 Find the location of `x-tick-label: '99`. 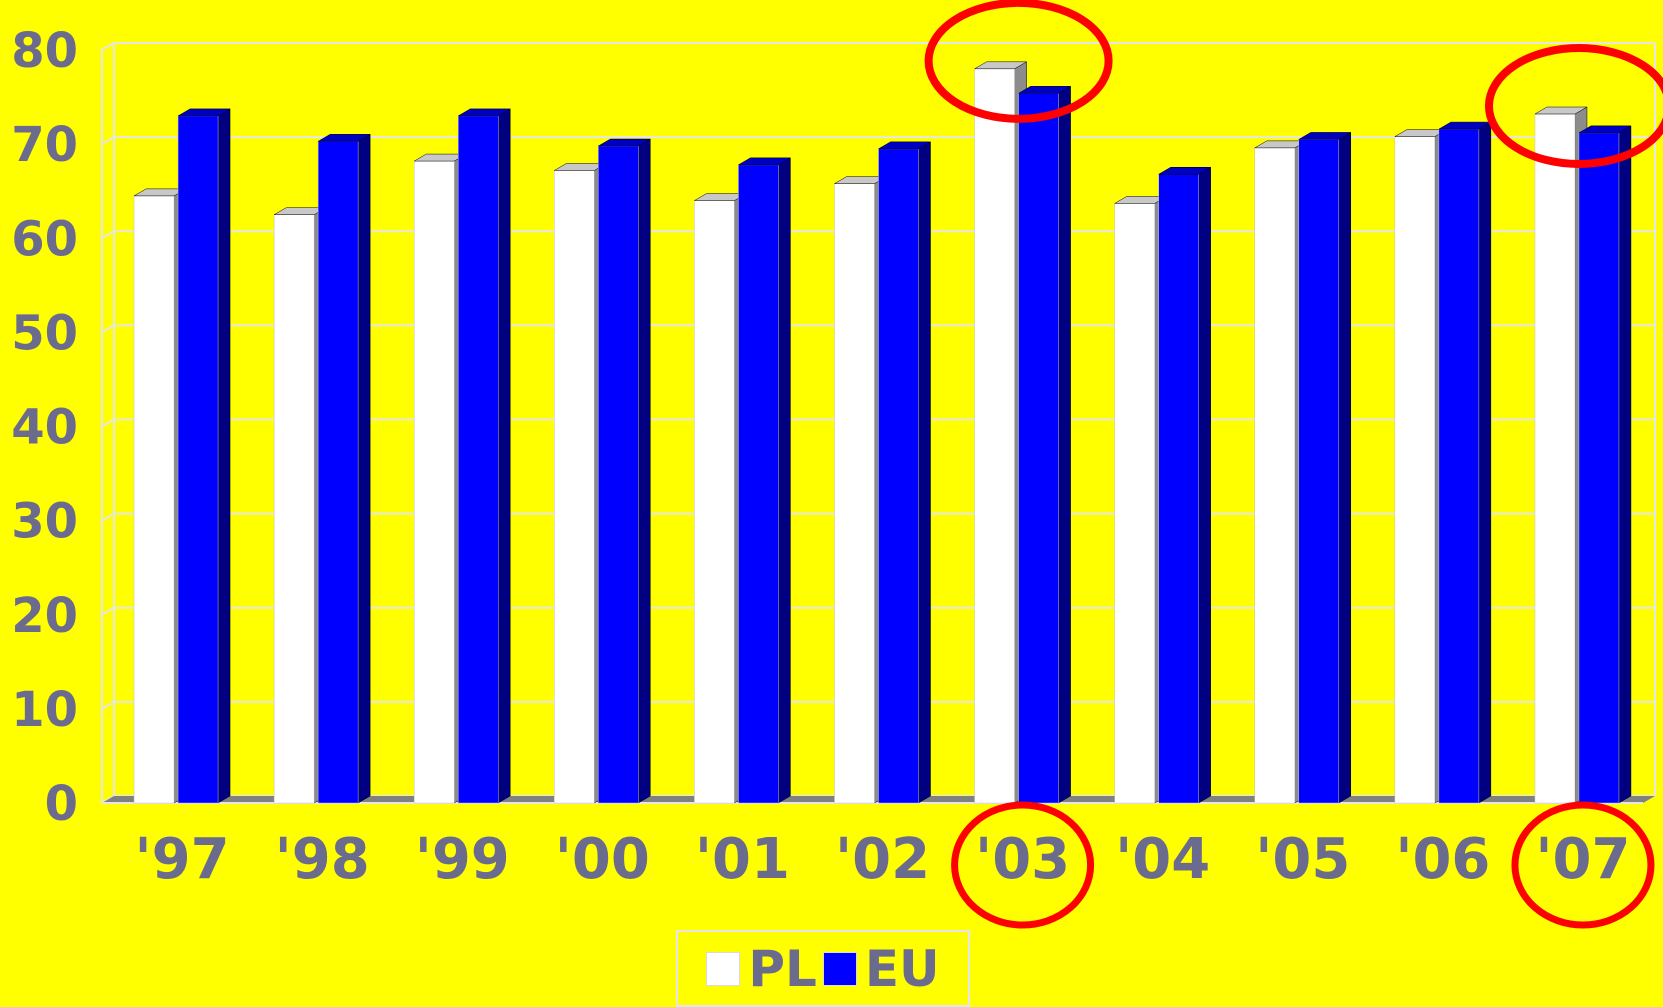

x-tick-label: '99 is located at coordinates (462, 859).